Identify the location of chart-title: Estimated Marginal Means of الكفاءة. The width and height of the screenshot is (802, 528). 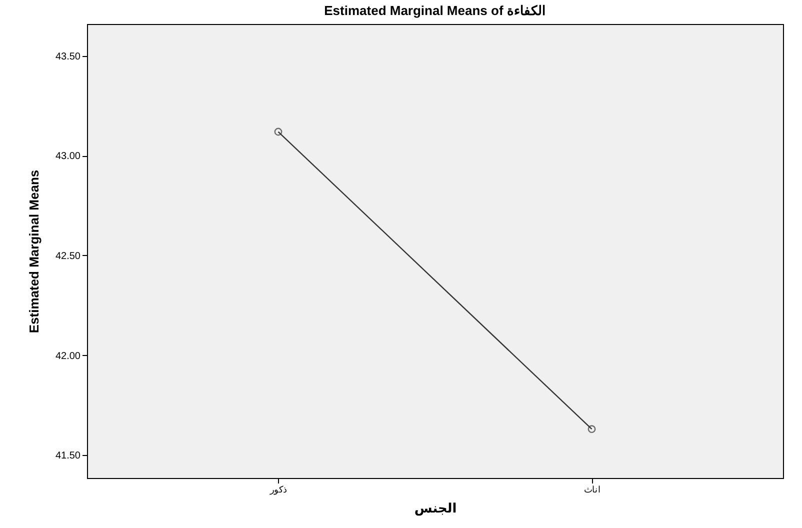
(435, 10).